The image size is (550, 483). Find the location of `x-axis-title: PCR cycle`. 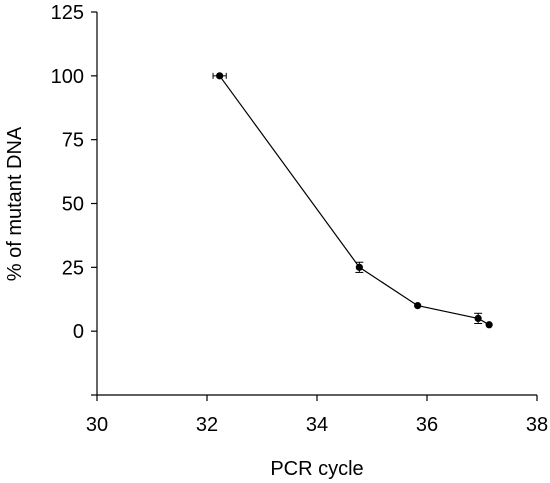

x-axis-title: PCR cycle is located at coordinates (316, 469).